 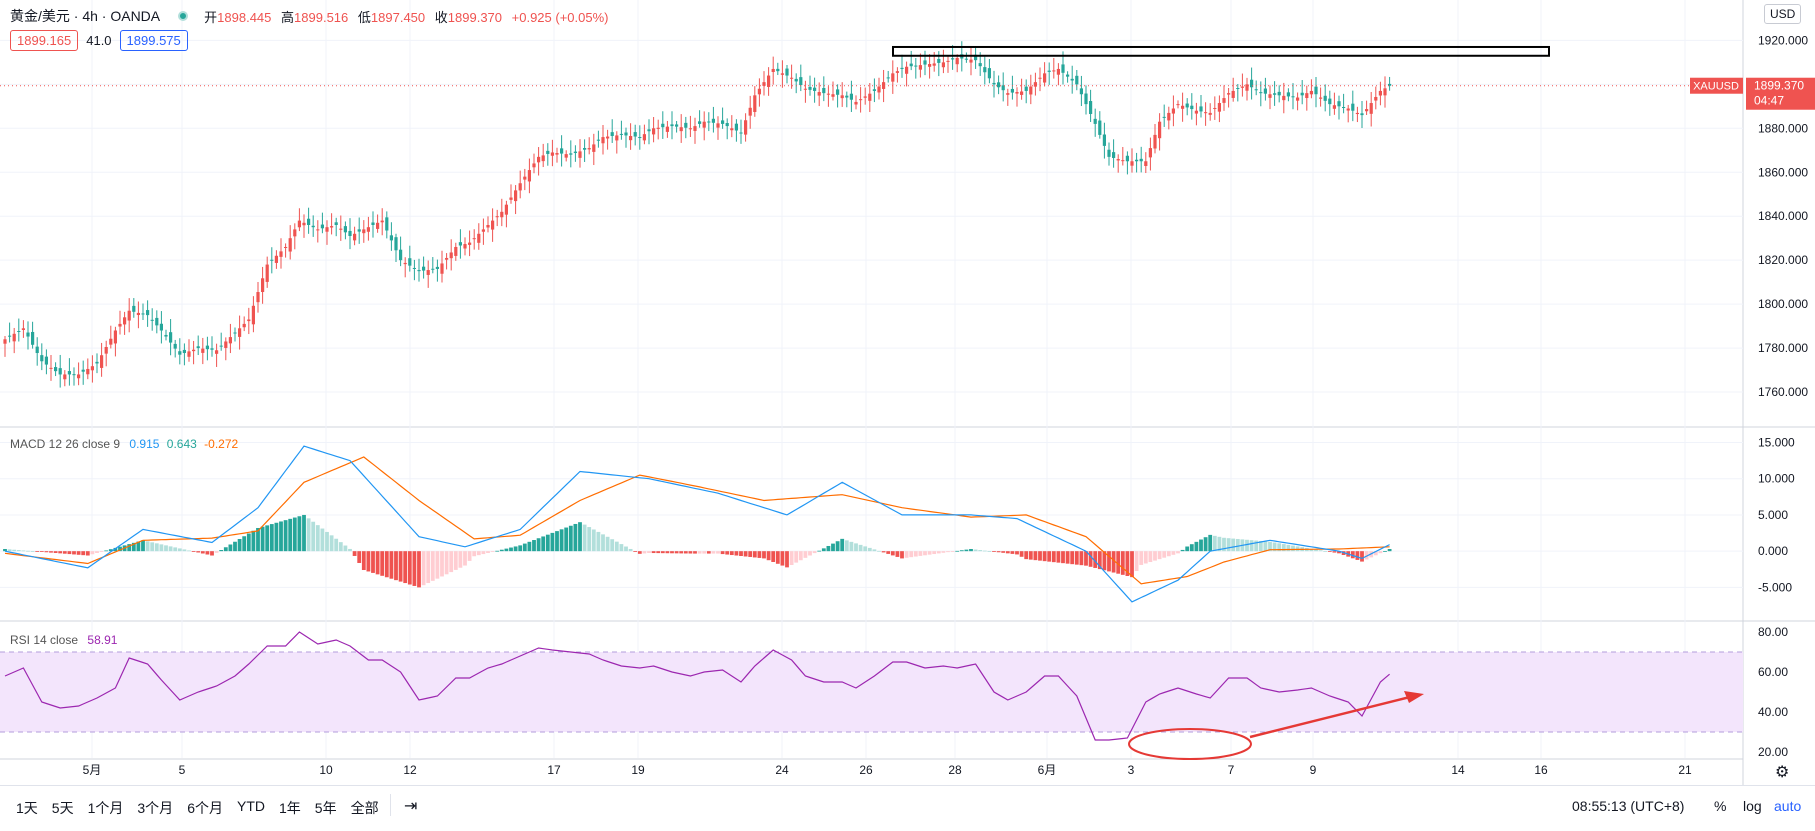 I want to click on macd-tick-label: -5.000, so click(x=1775, y=587).